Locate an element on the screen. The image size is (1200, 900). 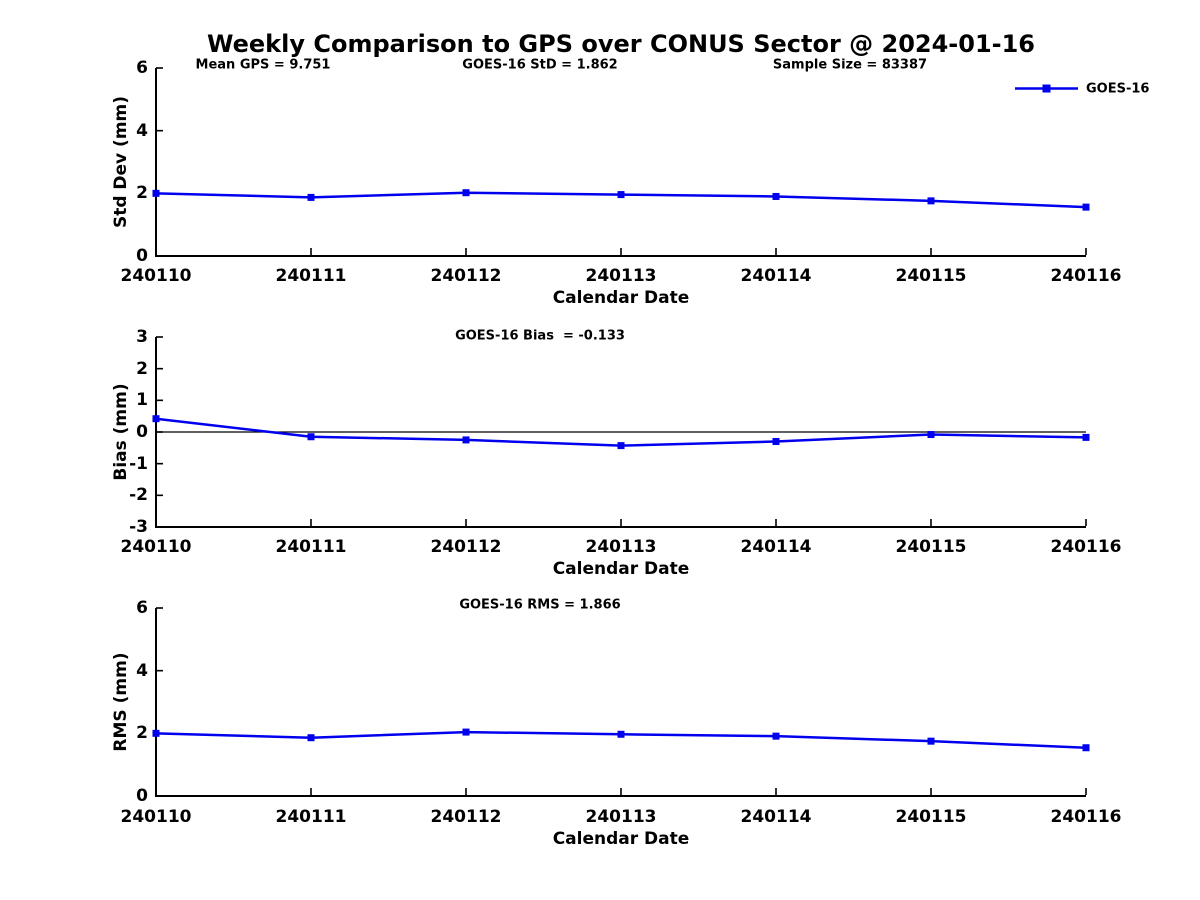
annotation-mean-gps: Mean GPS = 9.751 is located at coordinates (263, 65).